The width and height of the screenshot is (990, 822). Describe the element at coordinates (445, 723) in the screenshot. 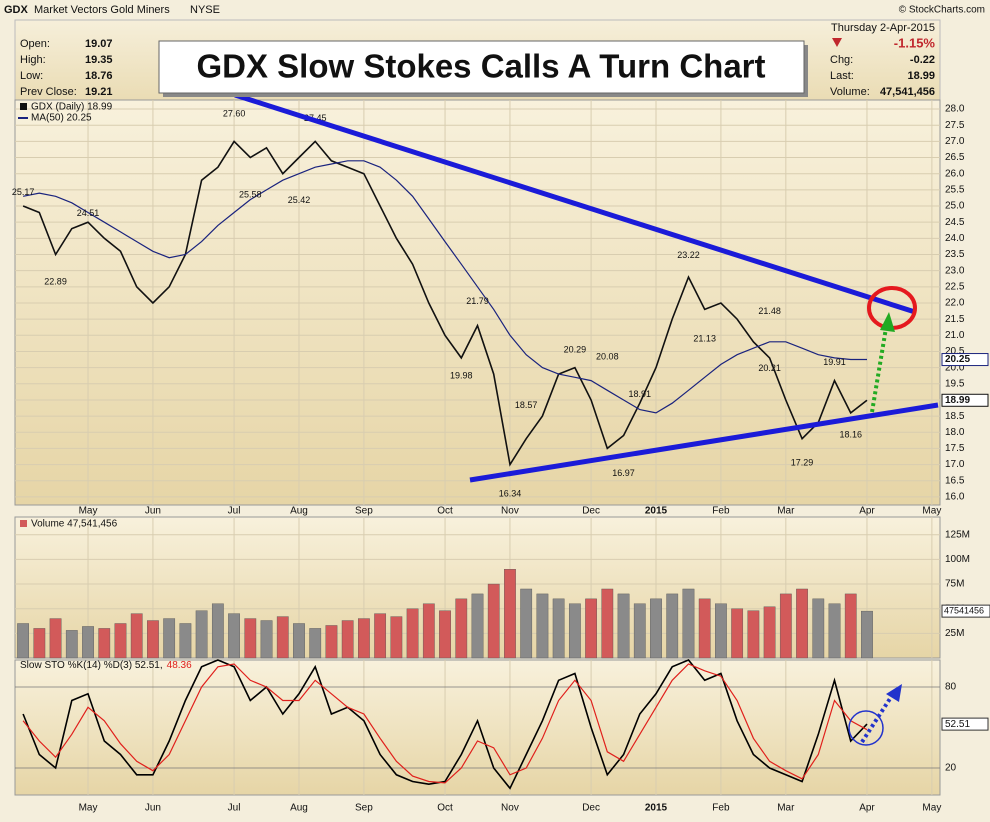

I see `series-line` at that location.